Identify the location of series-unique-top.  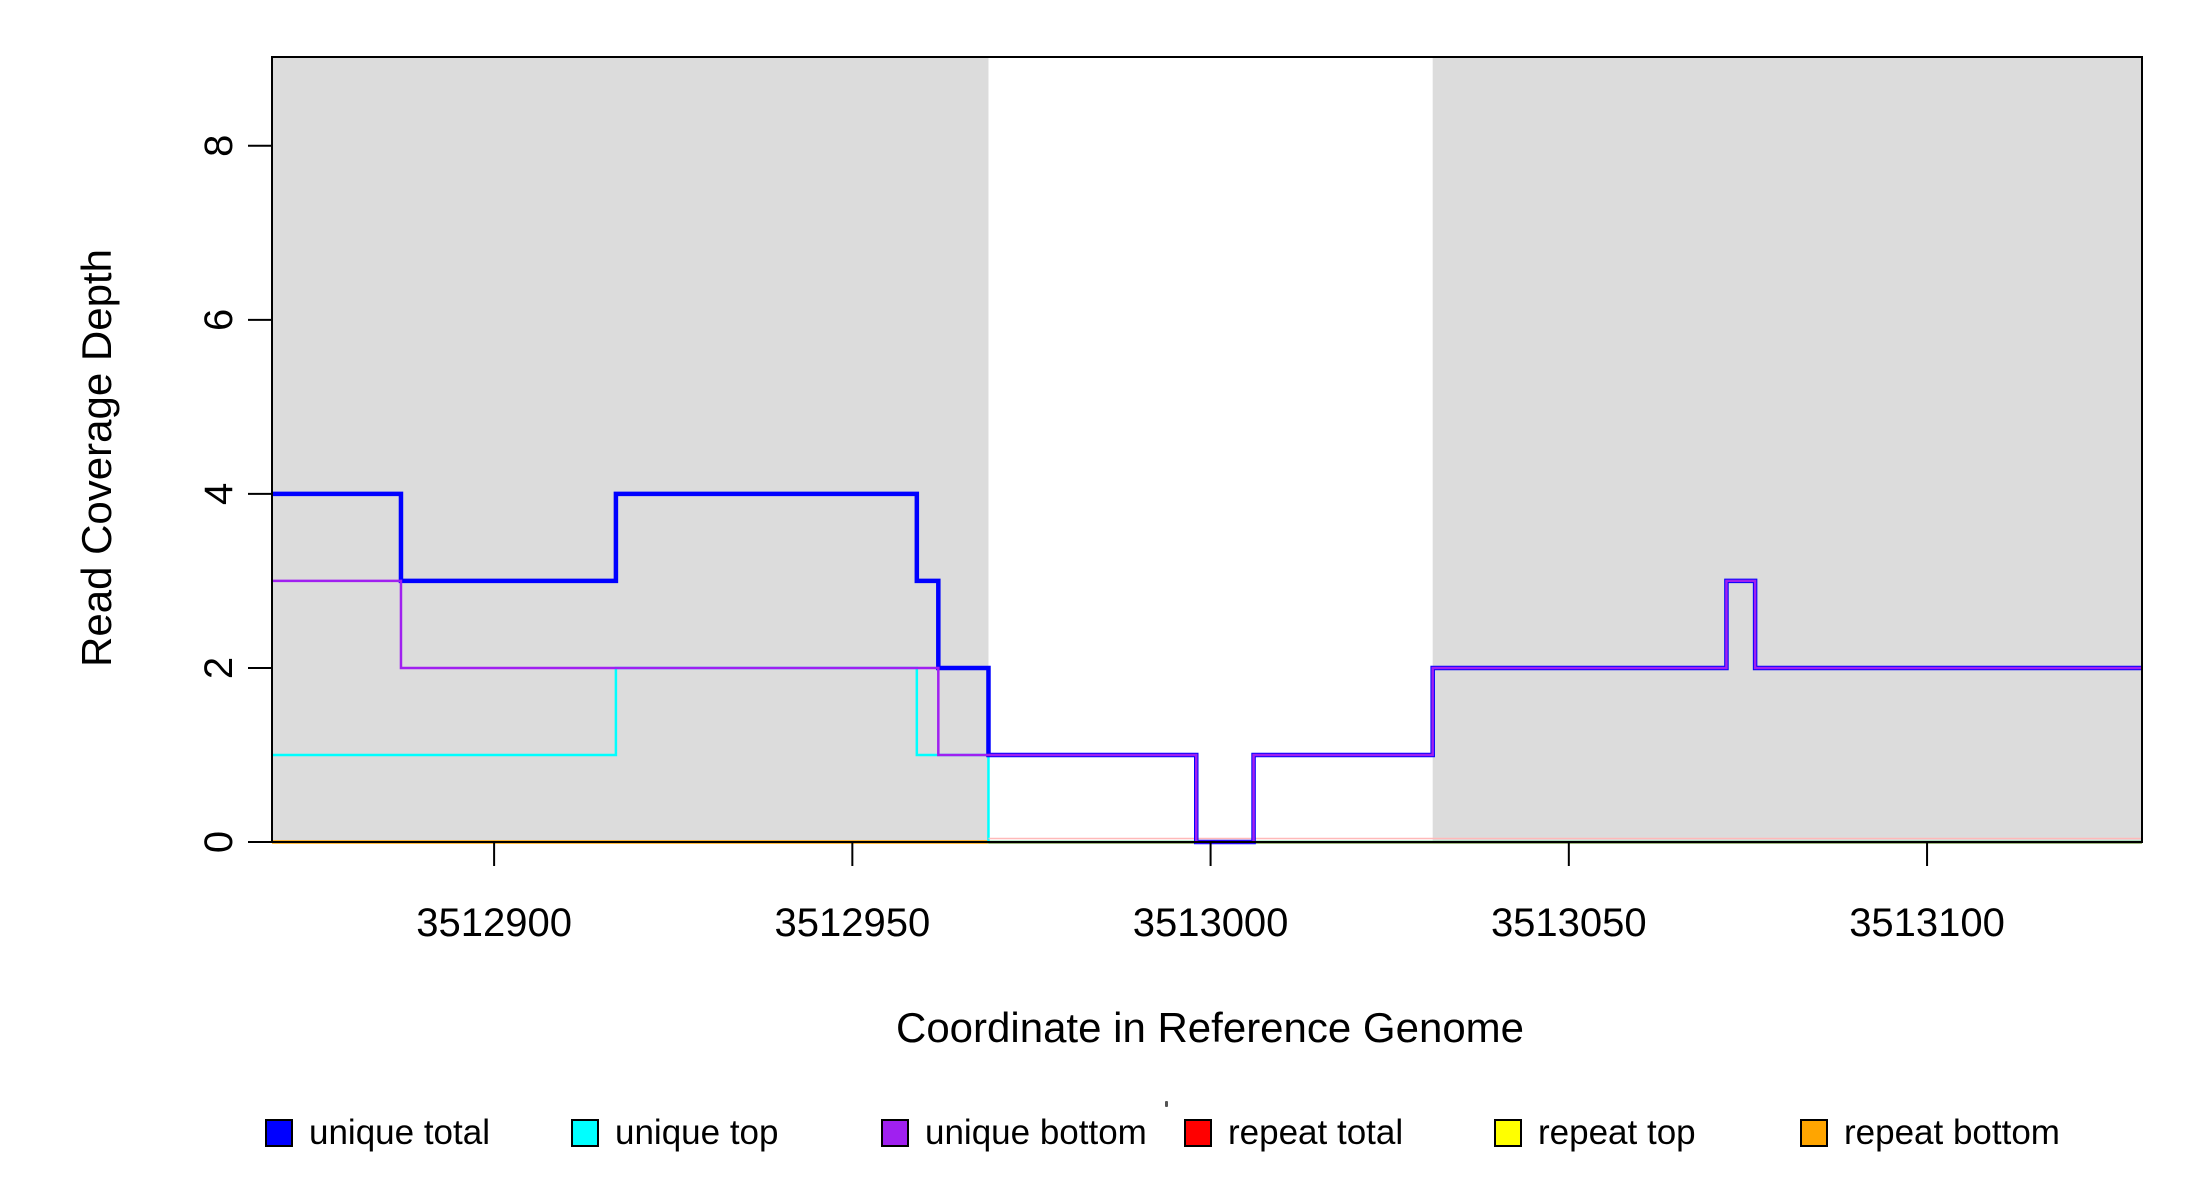
(1207, 755).